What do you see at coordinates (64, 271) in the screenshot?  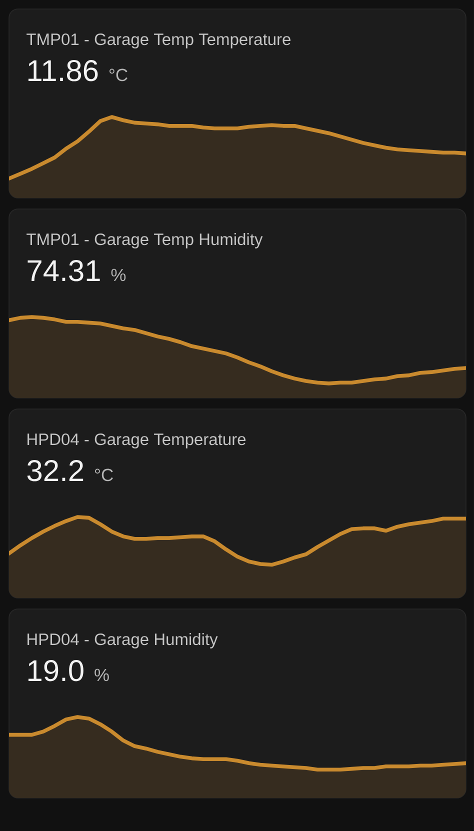 I see `text: 74.31` at bounding box center [64, 271].